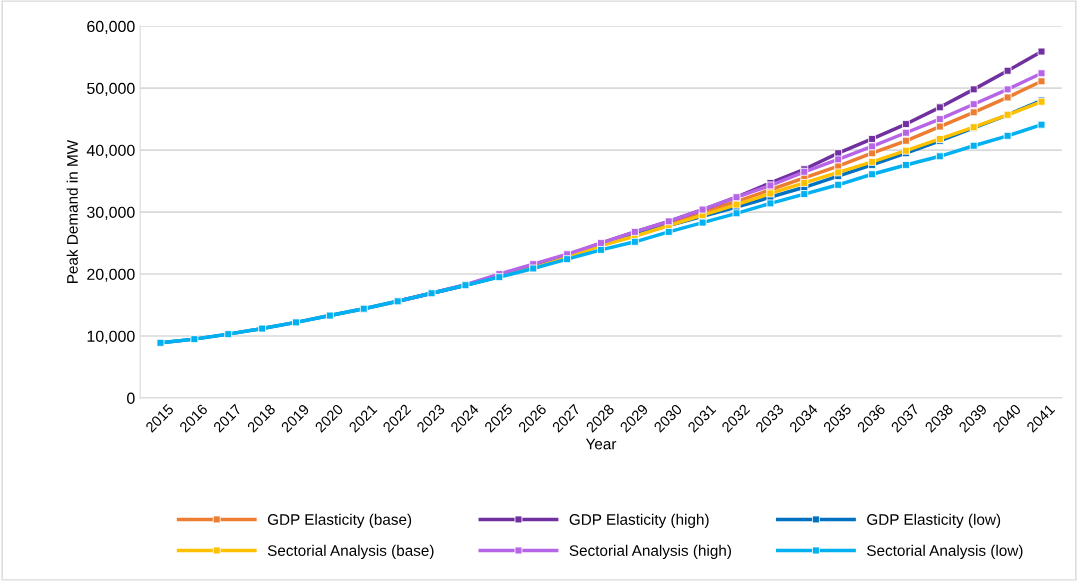  I want to click on y-tick-label: 10,000, so click(111, 337).